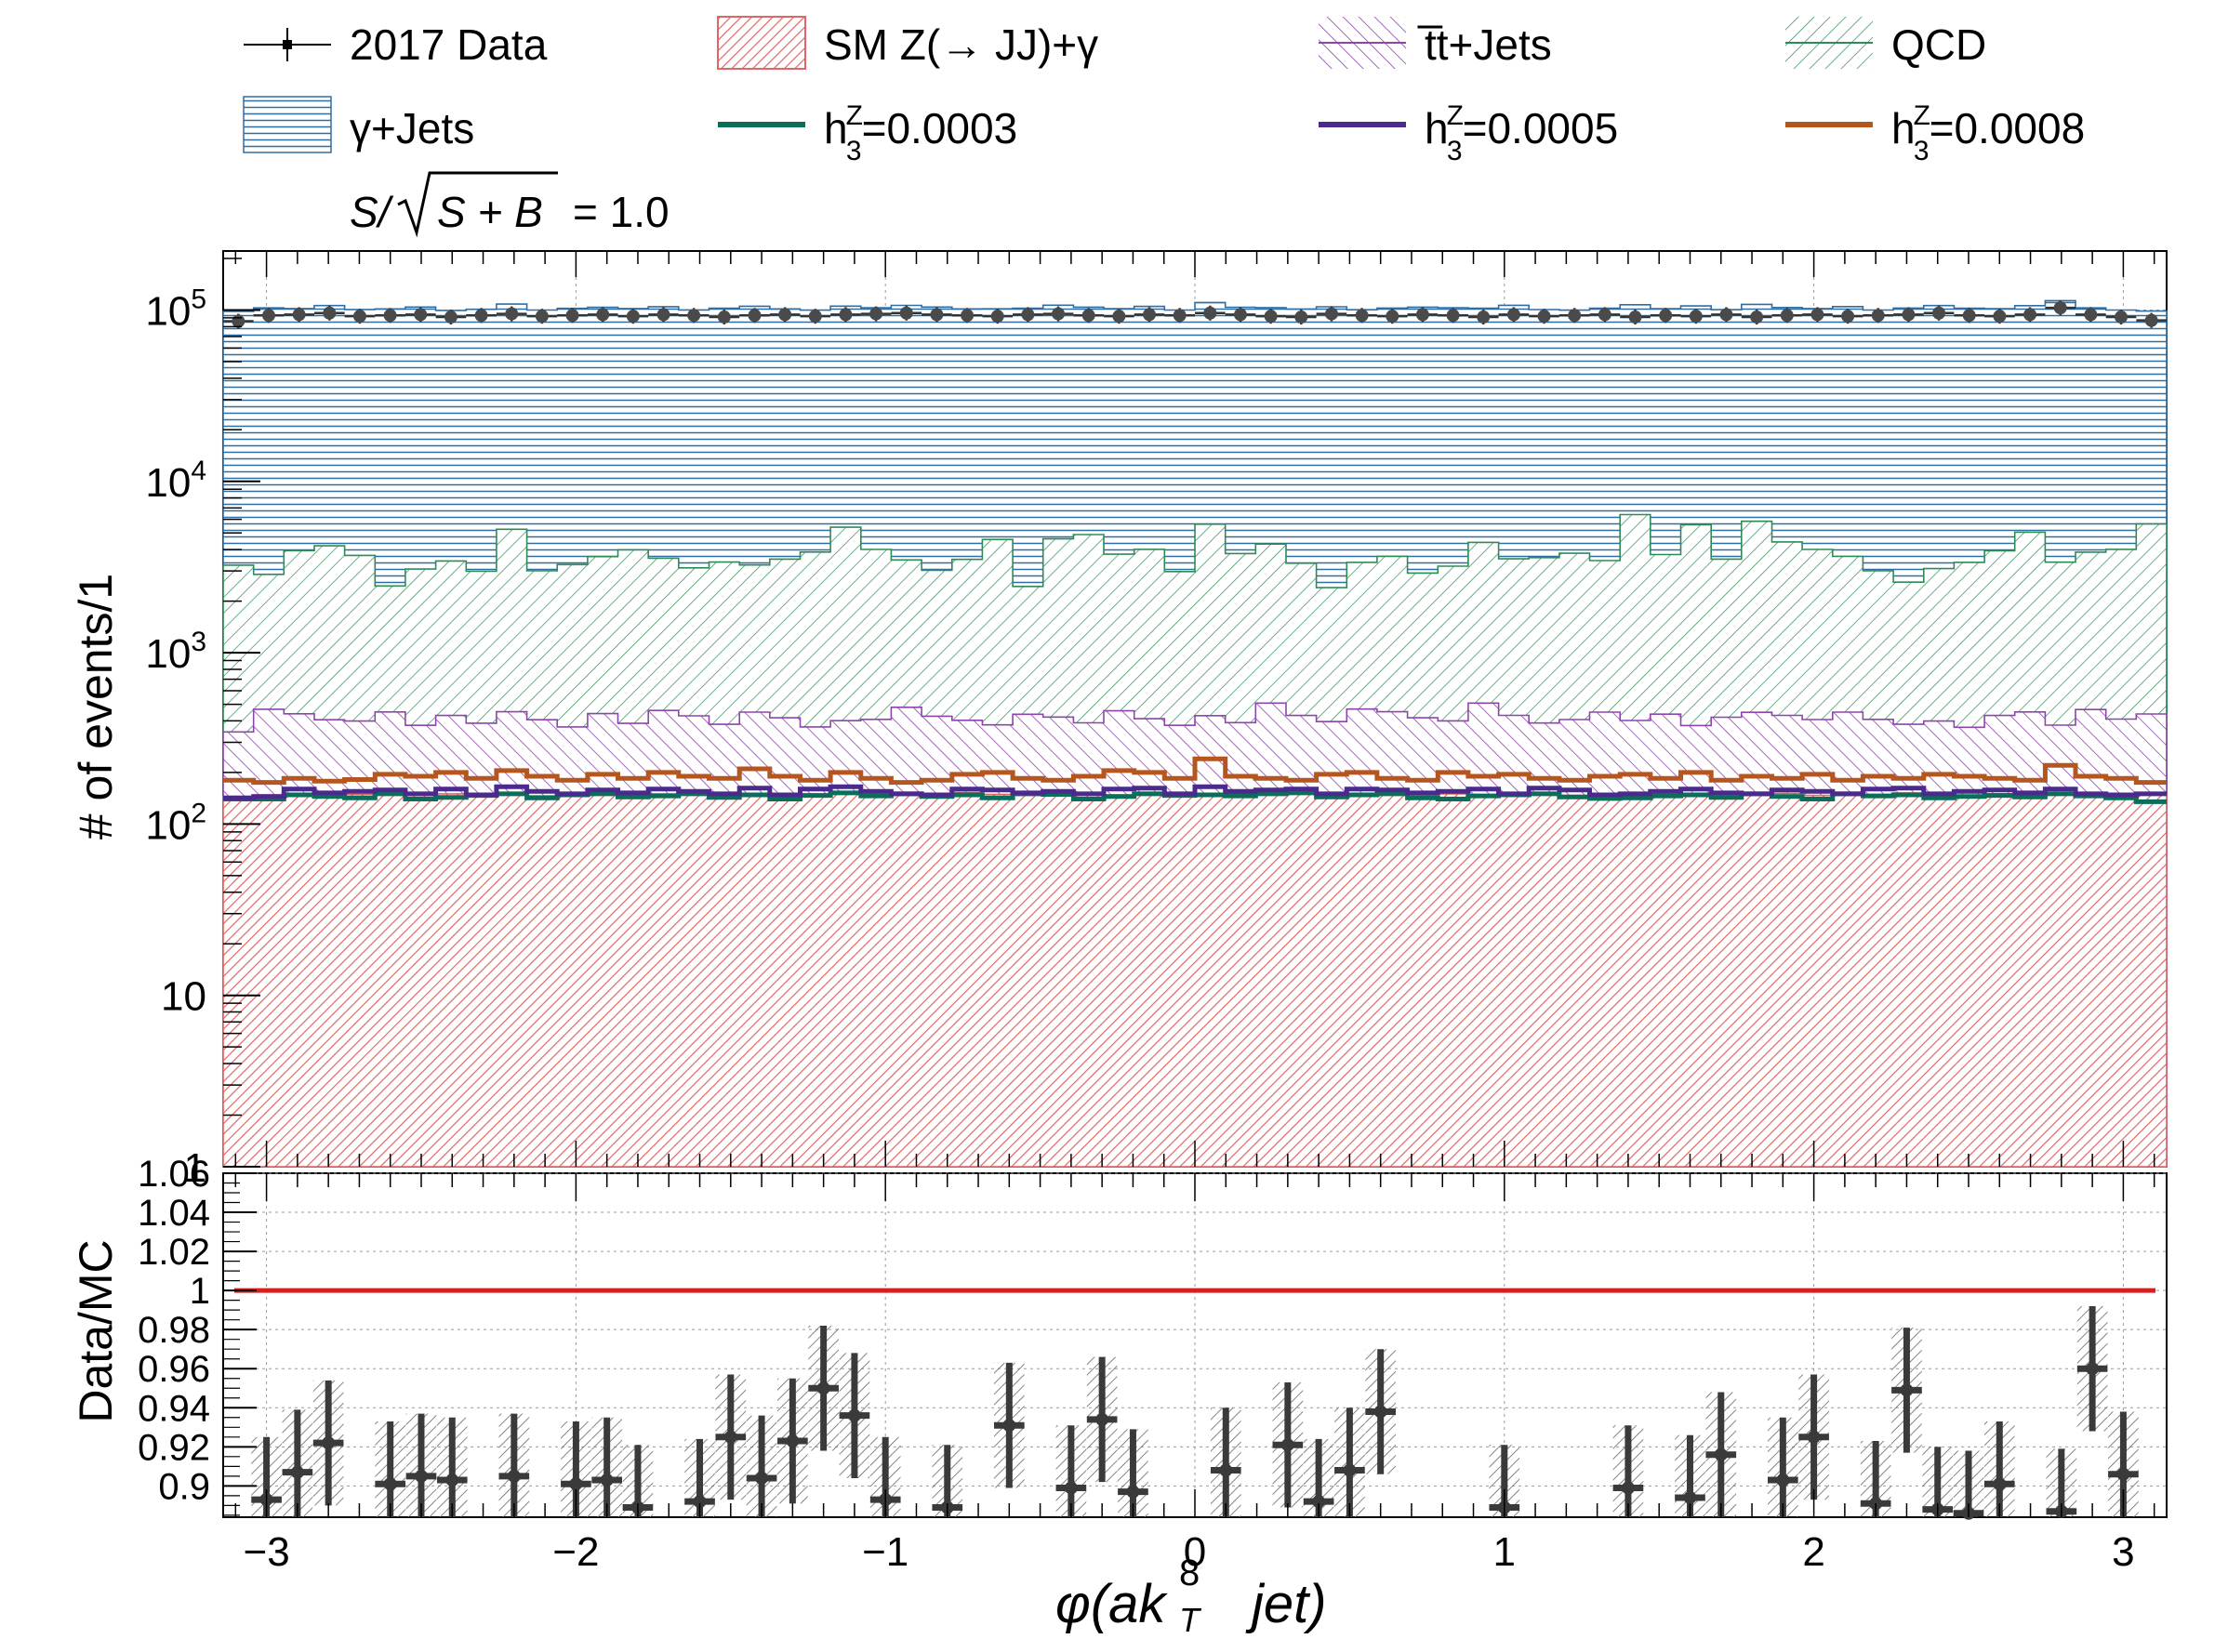 This screenshot has height=1652, width=2228. What do you see at coordinates (174, 1330) in the screenshot?
I see `ratio-y-tick-label: 0.98` at bounding box center [174, 1330].